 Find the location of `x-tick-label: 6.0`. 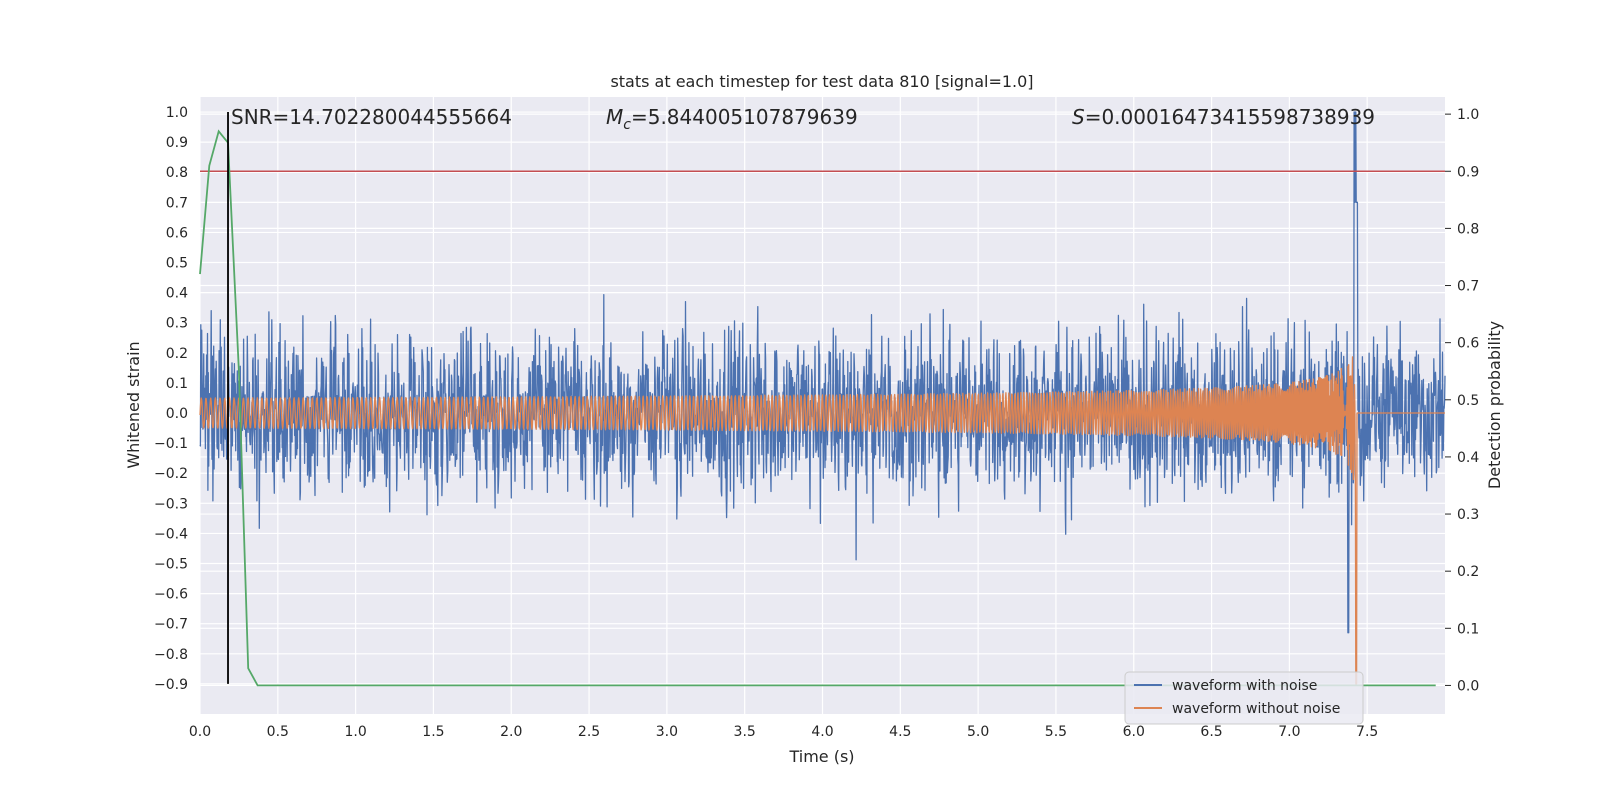

x-tick-label: 6.0 is located at coordinates (1134, 732).